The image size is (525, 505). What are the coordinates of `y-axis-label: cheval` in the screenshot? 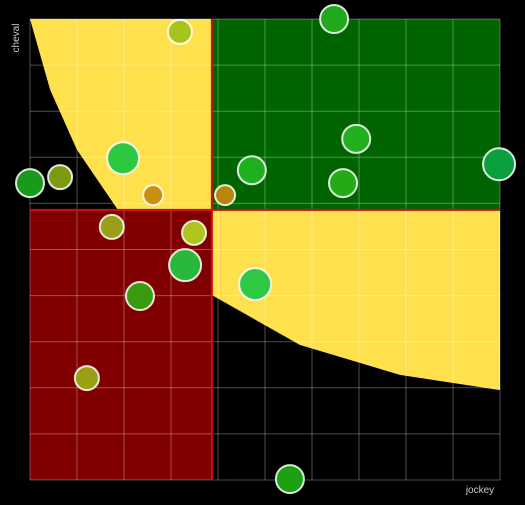 It's located at (16, 38).